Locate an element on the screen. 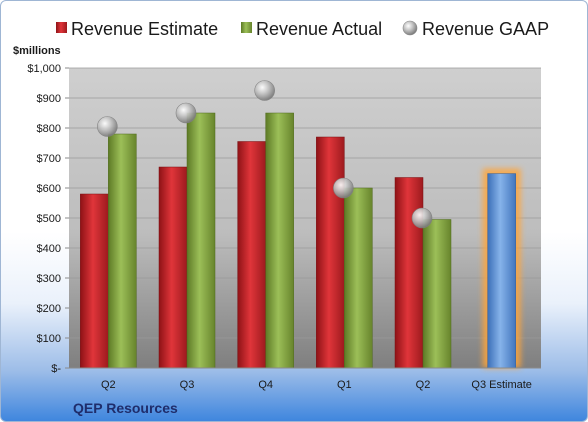 This screenshot has width=588, height=422. y-tick-label: $800 is located at coordinates (49, 129).